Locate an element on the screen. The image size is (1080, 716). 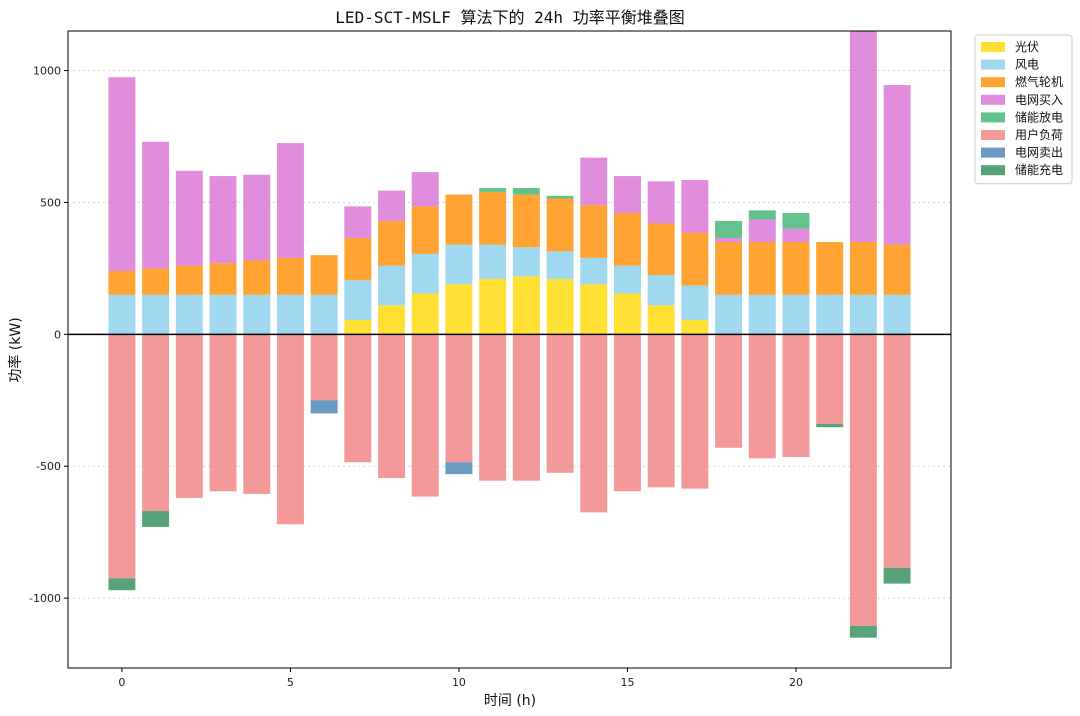
bar-用户负荷-h18 is located at coordinates (729, 391).